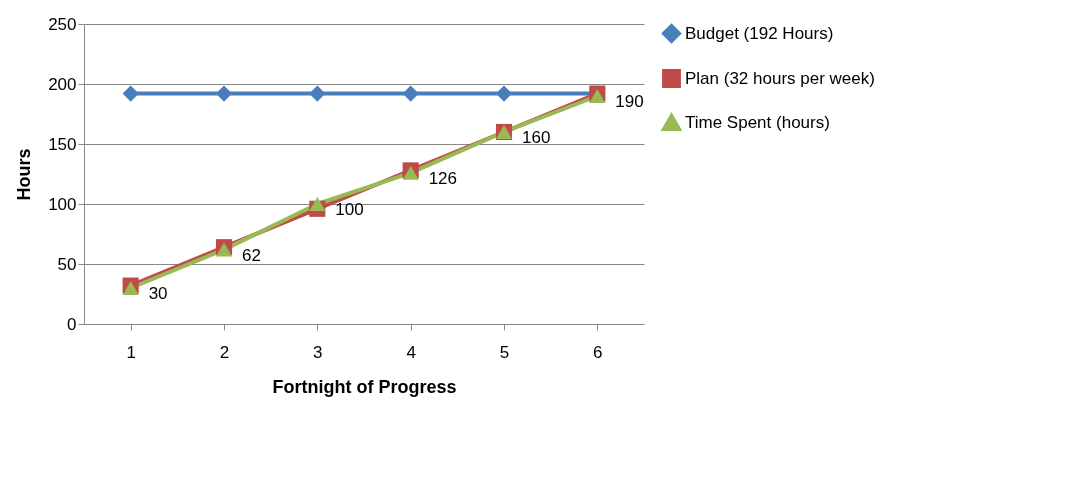 The image size is (1078, 485). What do you see at coordinates (62, 84) in the screenshot?
I see `y-tick-label: 200` at bounding box center [62, 84].